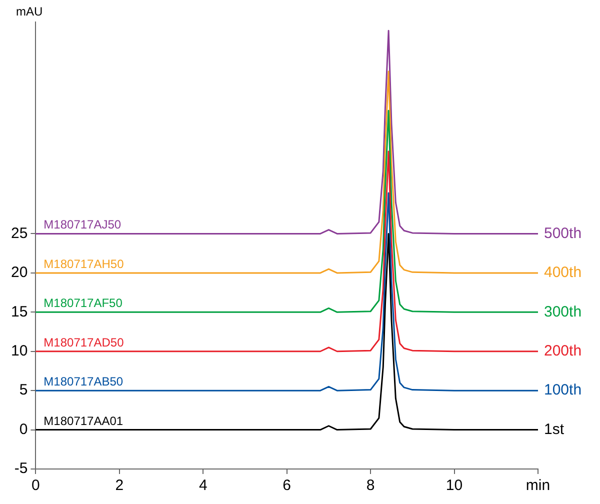 The image size is (600, 504). What do you see at coordinates (84, 381) in the screenshot?
I see `series-label: M180717AB50` at bounding box center [84, 381].